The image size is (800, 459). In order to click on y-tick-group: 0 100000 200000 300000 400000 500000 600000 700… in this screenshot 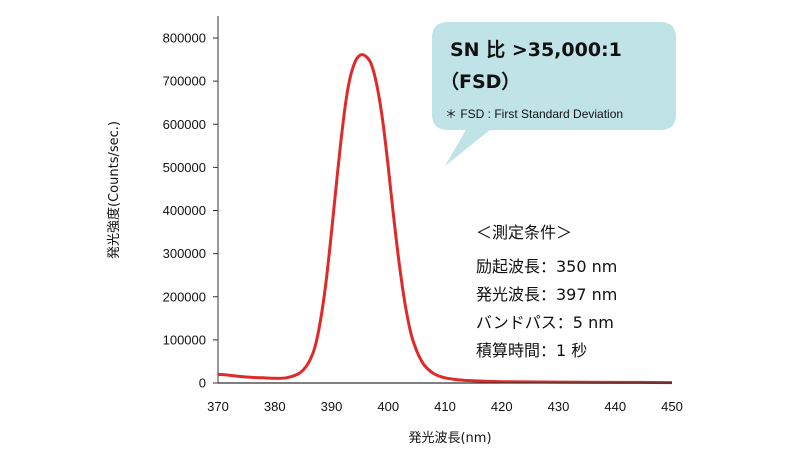, I will do `click(190, 211)`.